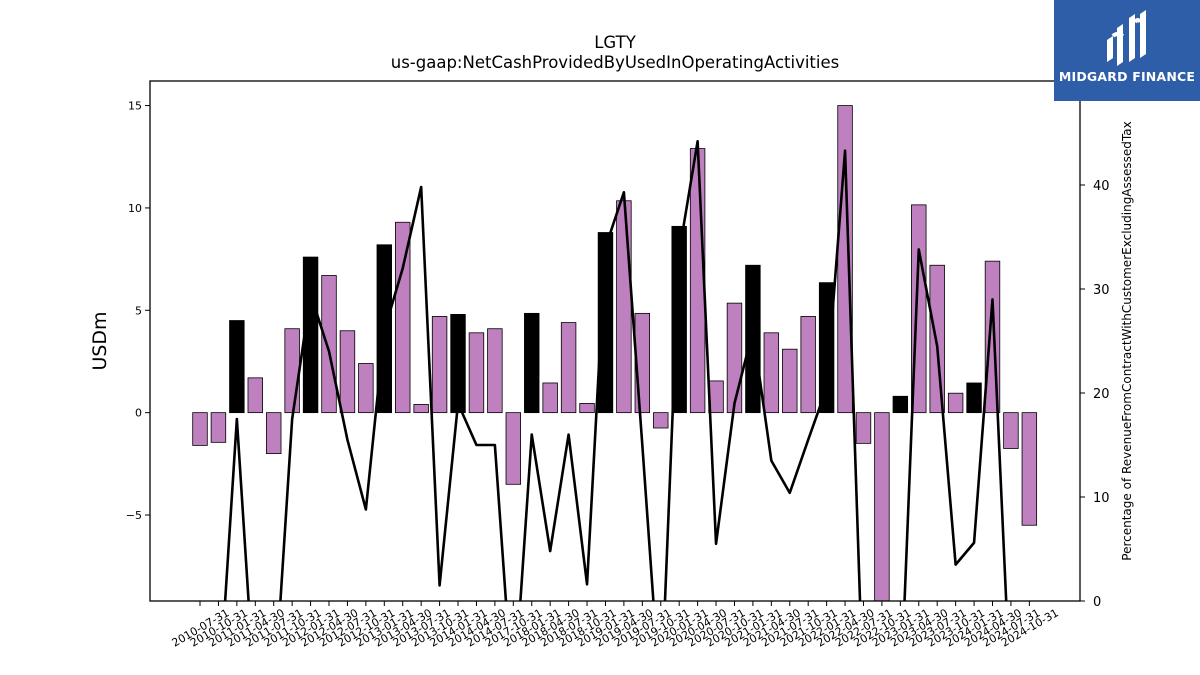 The image size is (1200, 675). I want to click on y2-tick-label: 20, so click(1101, 394).